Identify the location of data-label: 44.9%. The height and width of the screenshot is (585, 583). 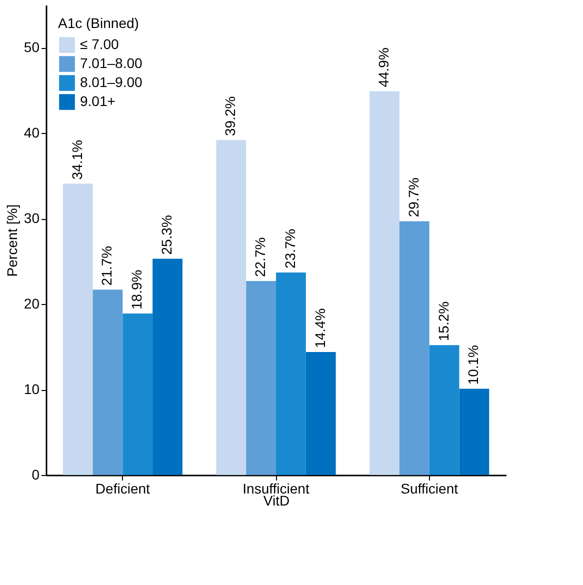
(383, 68).